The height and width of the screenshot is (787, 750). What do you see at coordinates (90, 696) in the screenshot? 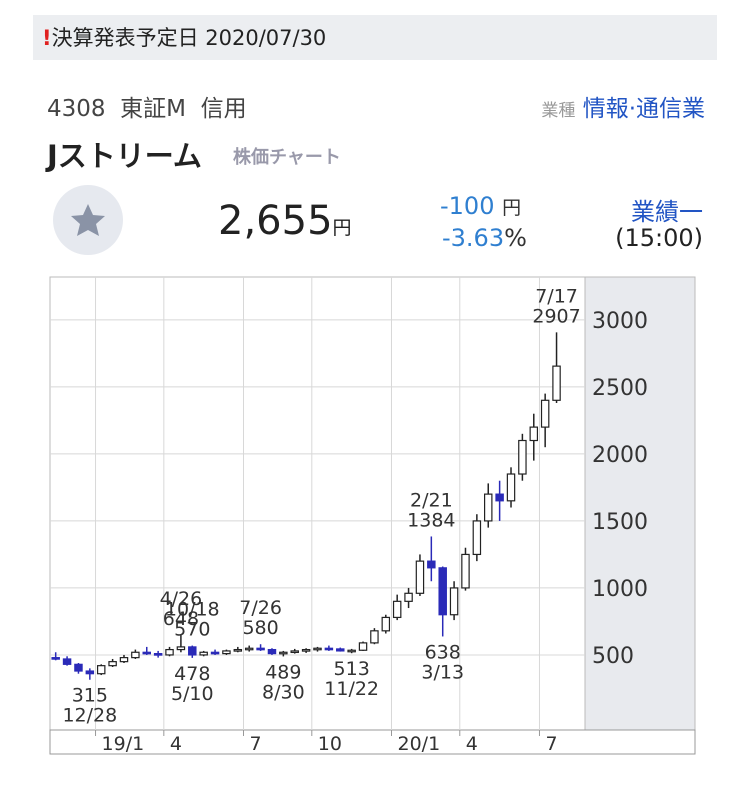
I see `annotation-value: 315` at bounding box center [90, 696].